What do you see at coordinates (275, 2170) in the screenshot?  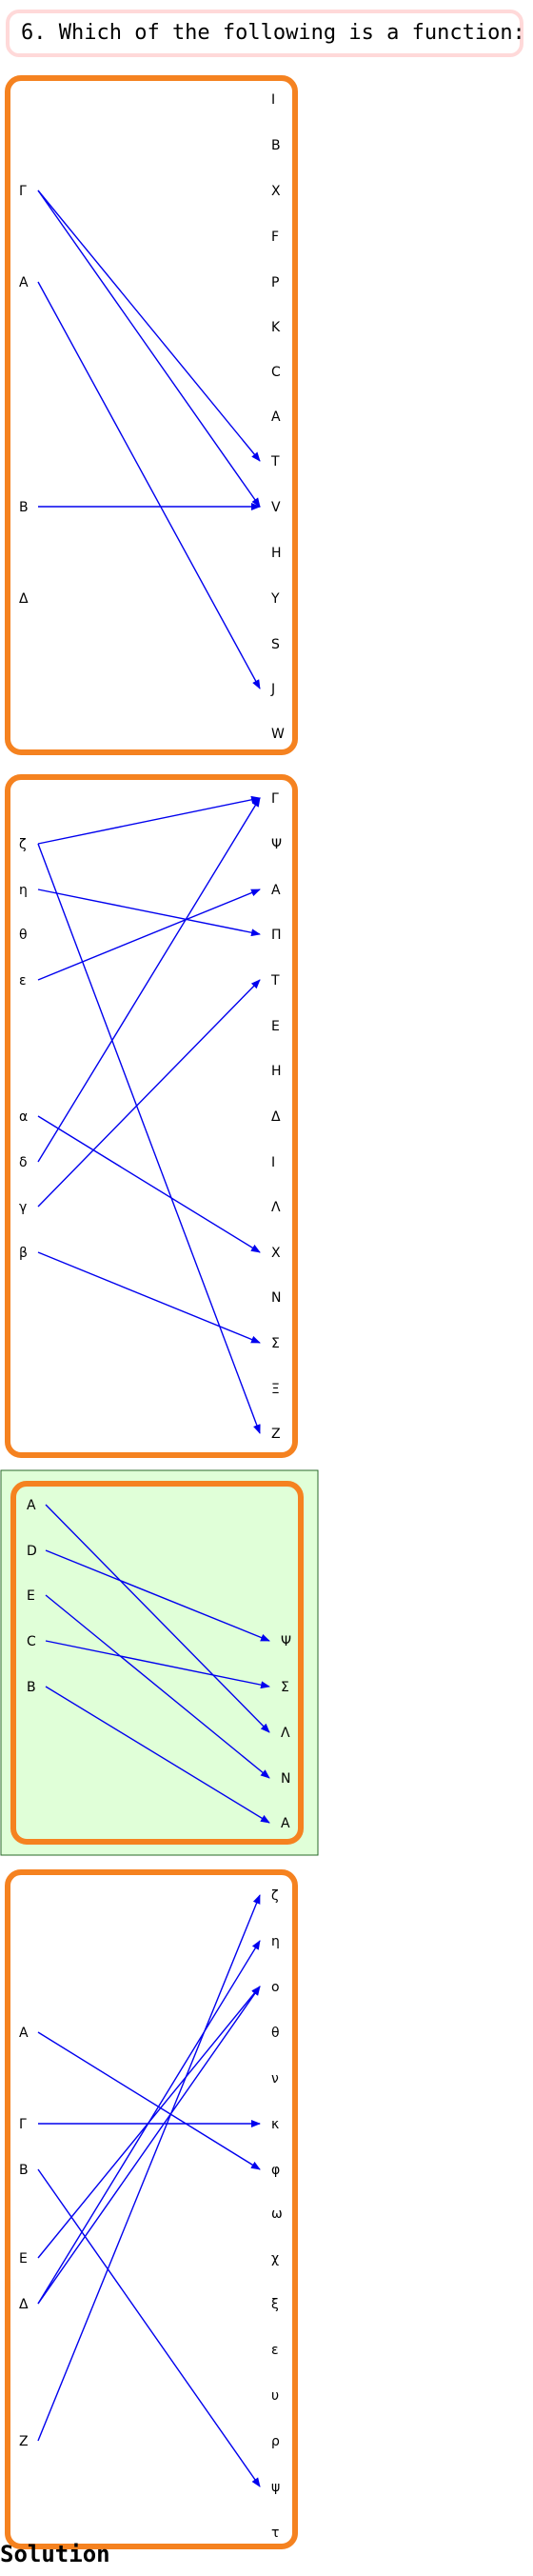 I see `codomain-label: φ` at bounding box center [275, 2170].